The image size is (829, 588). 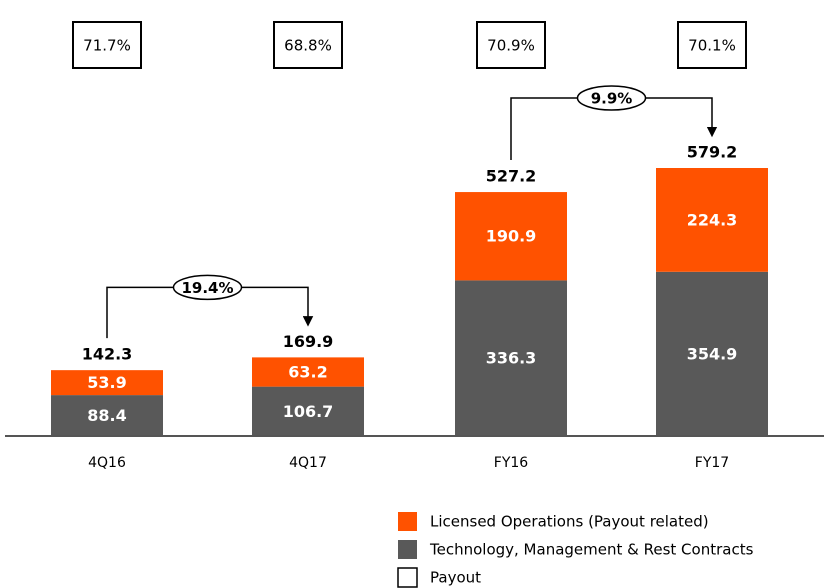 I want to click on payout-label: 70.9%, so click(x=511, y=46).